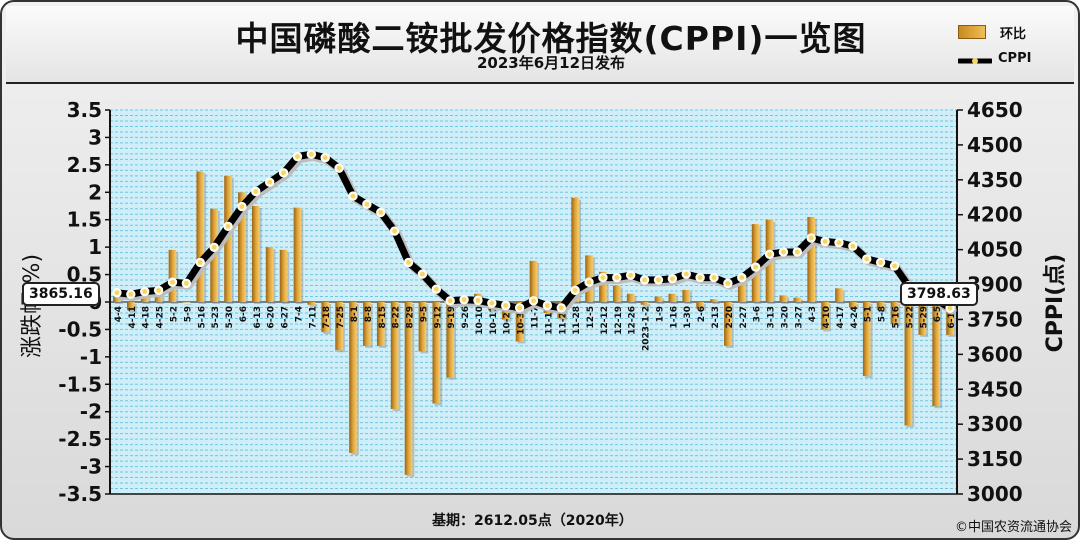  Describe the element at coordinates (549, 320) in the screenshot. I see `category-label: 11-14` at that location.